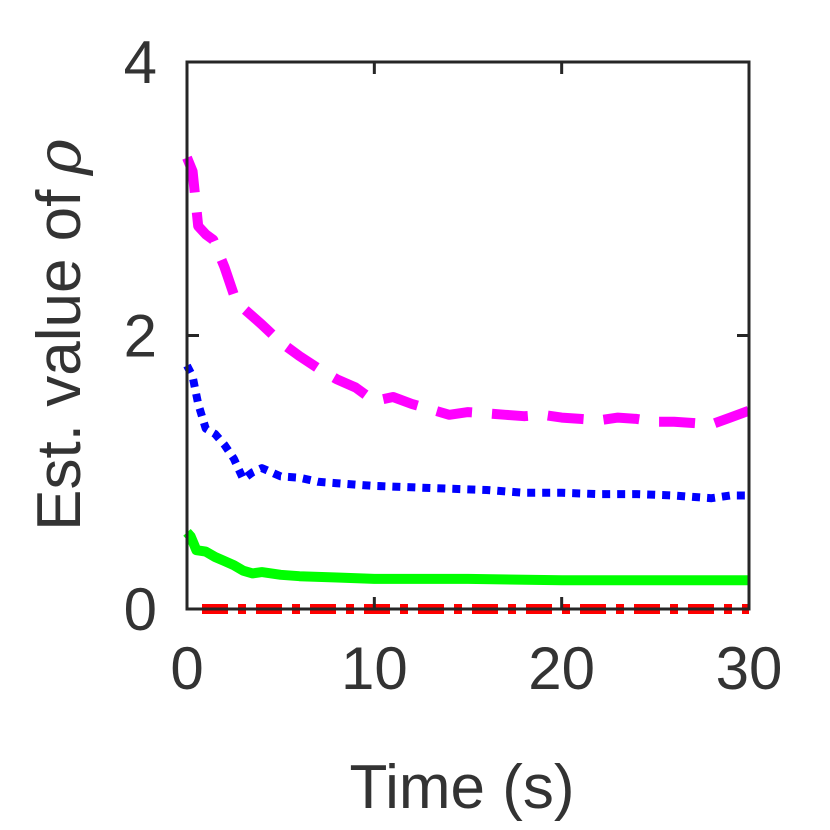 The height and width of the screenshot is (830, 830). Describe the element at coordinates (140, 336) in the screenshot. I see `y-tick-label-2: 2` at that location.